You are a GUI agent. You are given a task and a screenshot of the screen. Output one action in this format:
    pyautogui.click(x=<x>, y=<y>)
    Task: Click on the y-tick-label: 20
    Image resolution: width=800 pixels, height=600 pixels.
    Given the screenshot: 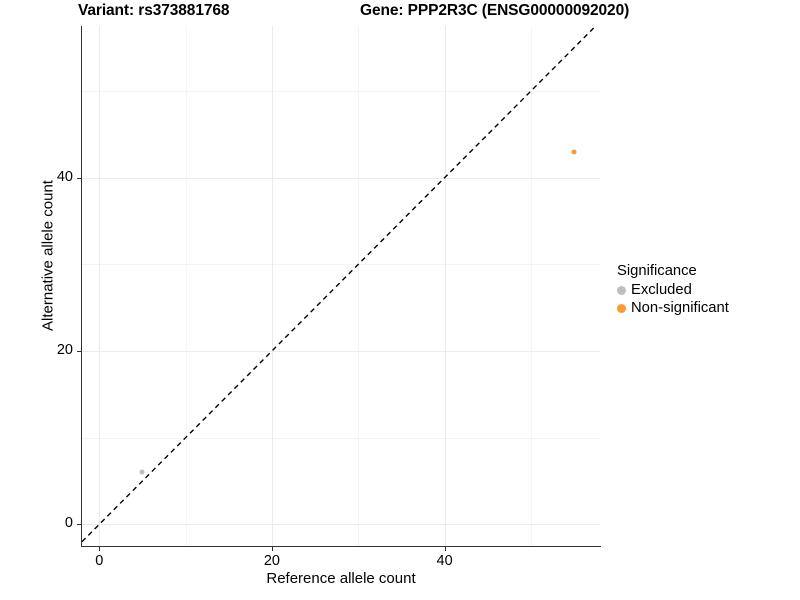 What is the action you would take?
    pyautogui.click(x=64, y=350)
    